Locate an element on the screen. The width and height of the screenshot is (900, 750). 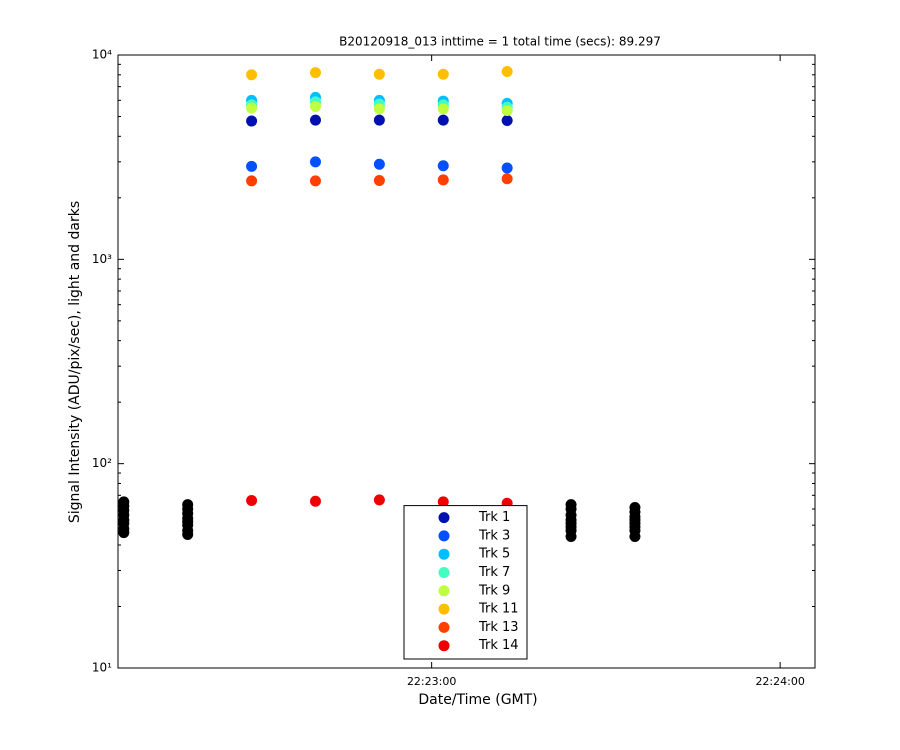
legend-label: Trk 1 is located at coordinates (494, 517).